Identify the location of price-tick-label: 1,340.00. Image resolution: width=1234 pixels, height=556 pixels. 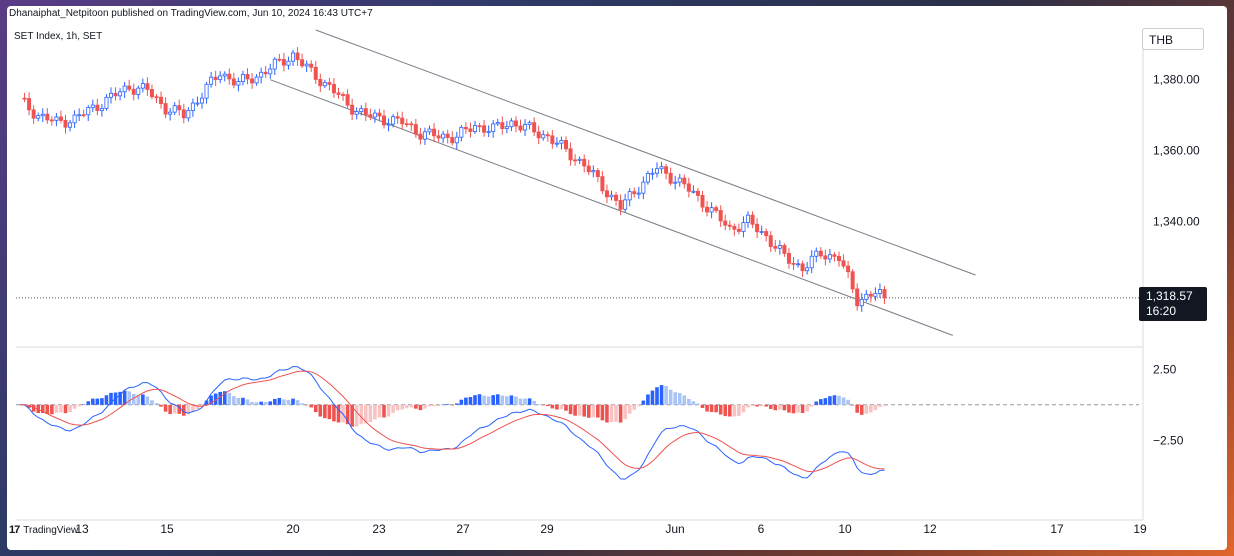
(1176, 222).